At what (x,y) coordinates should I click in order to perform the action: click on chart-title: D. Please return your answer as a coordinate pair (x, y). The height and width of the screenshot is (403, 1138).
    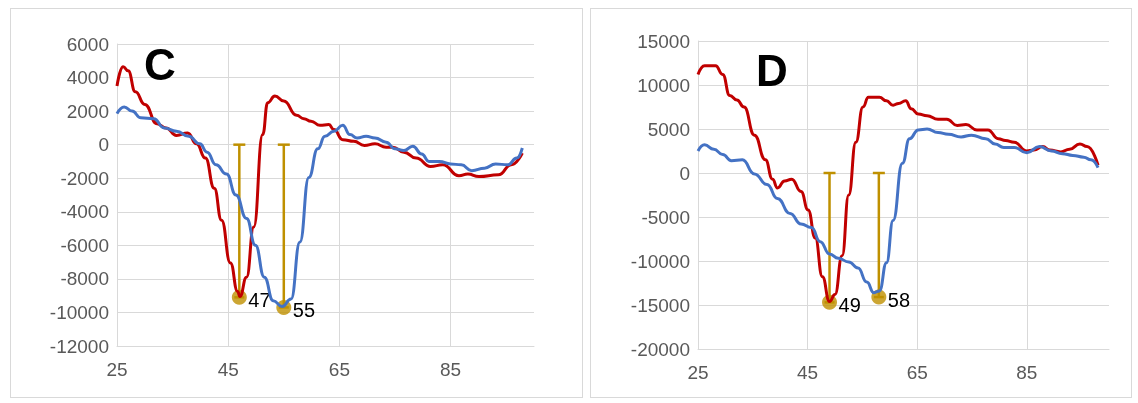
    Looking at the image, I should click on (772, 70).